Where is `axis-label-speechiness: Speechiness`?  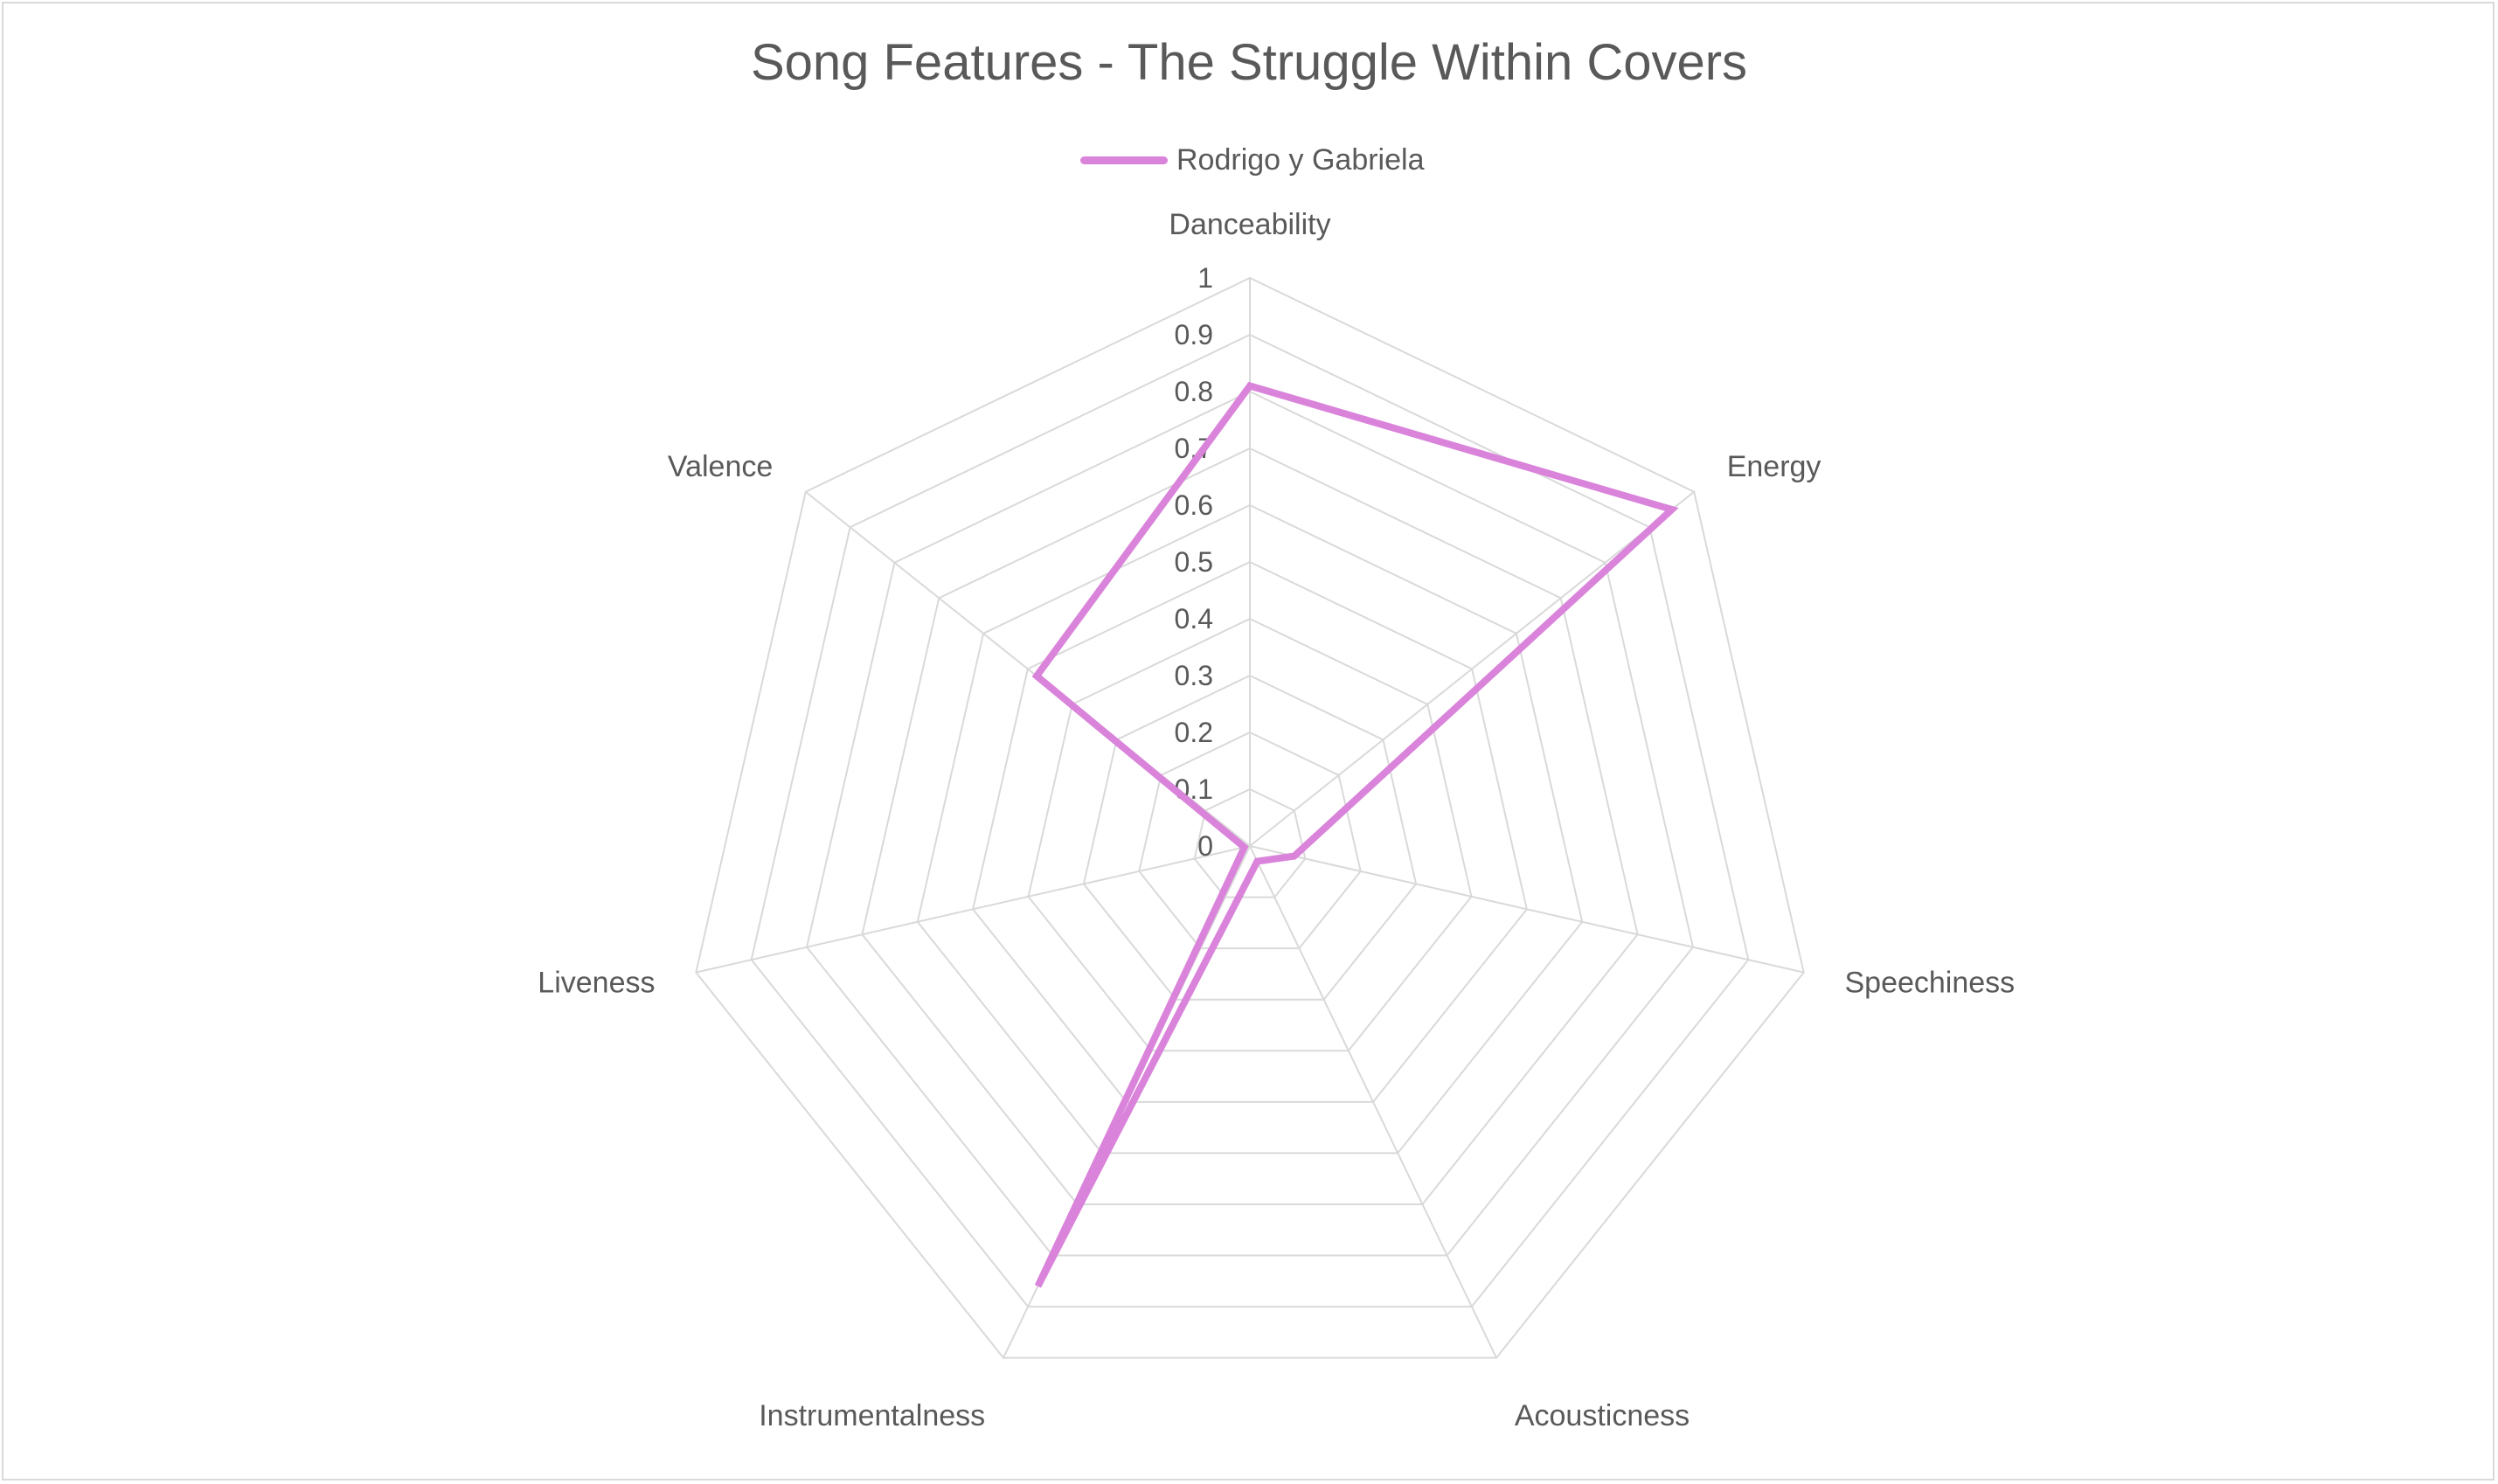
axis-label-speechiness: Speechiness is located at coordinates (1929, 983).